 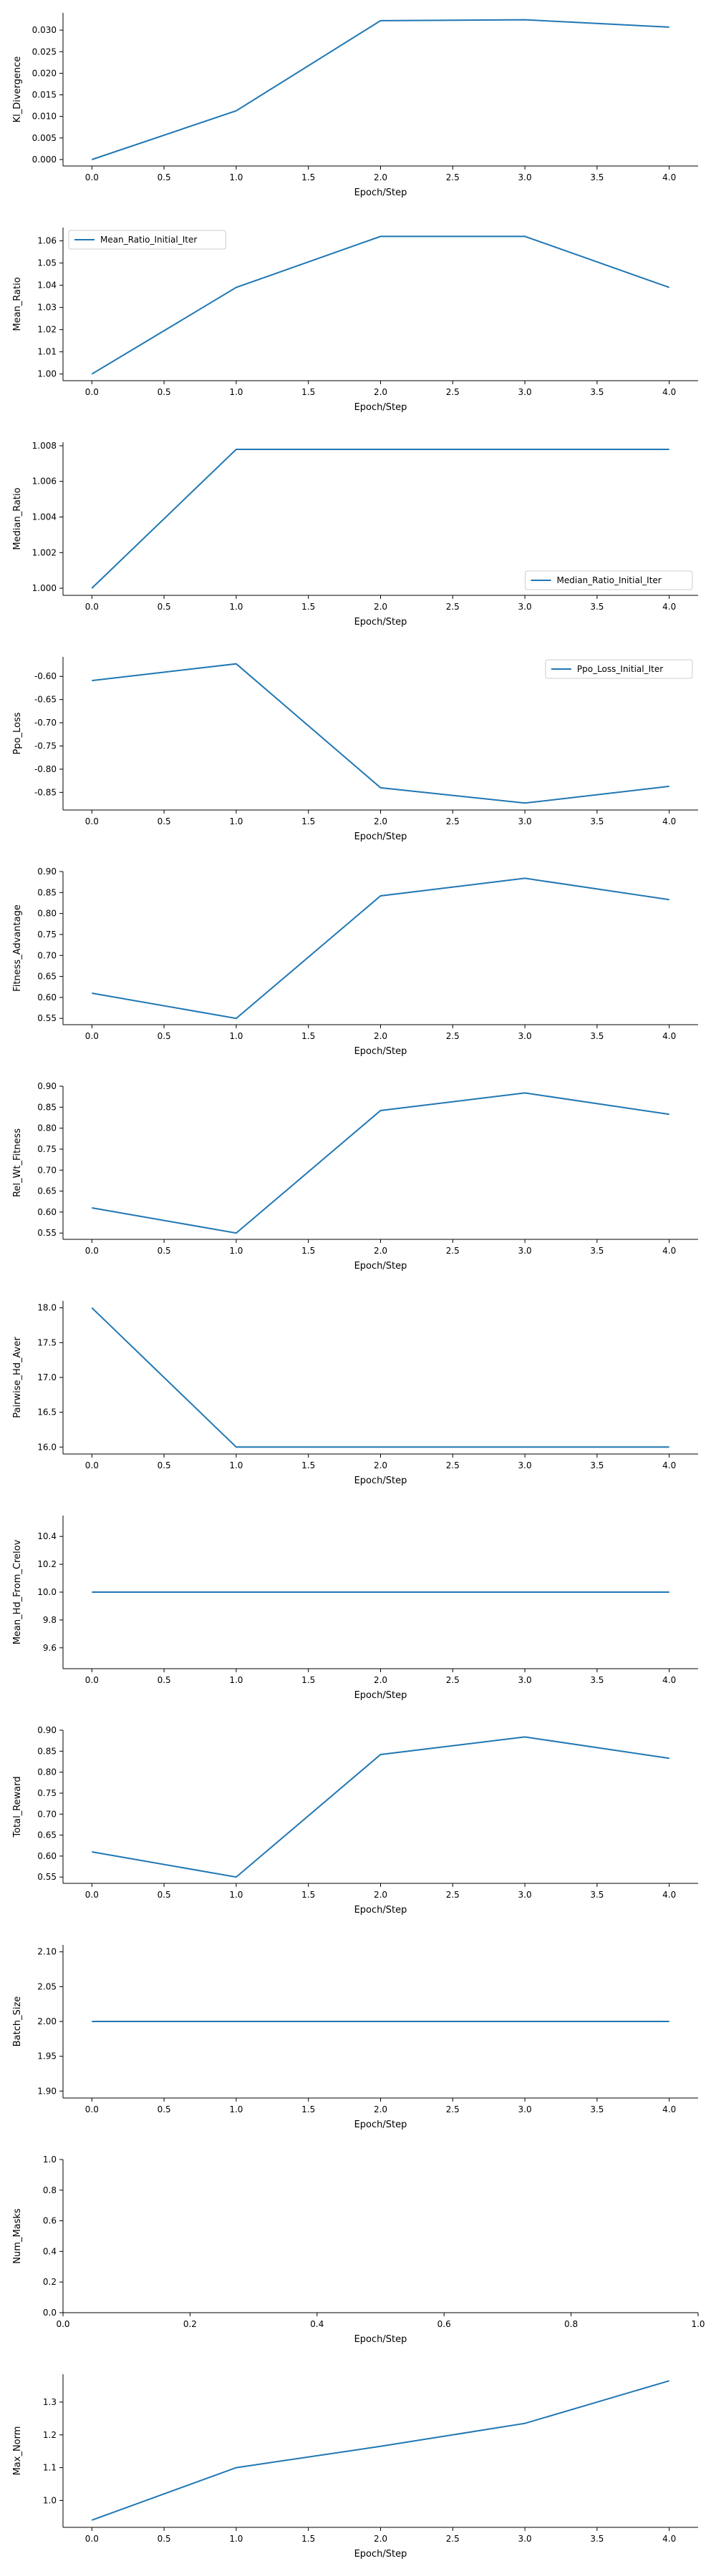 What do you see at coordinates (47, 1308) in the screenshot?
I see `y-tick-label: 18.0` at bounding box center [47, 1308].